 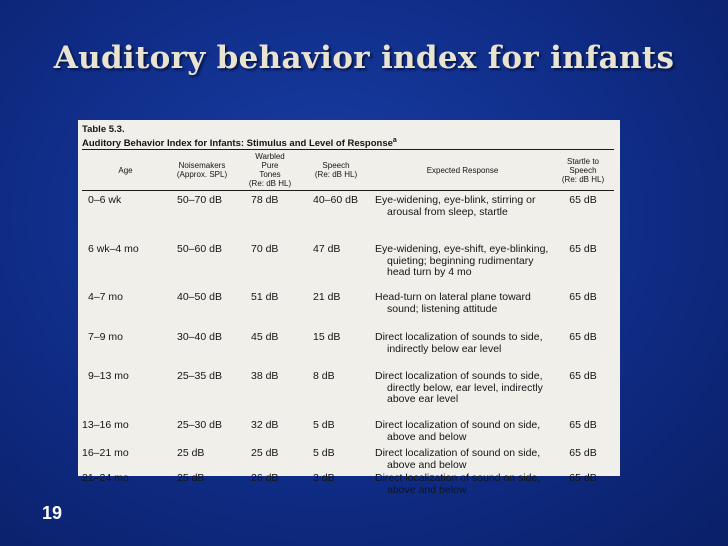 I want to click on cell-age: 6 wk–4 mo, so click(x=113, y=249).